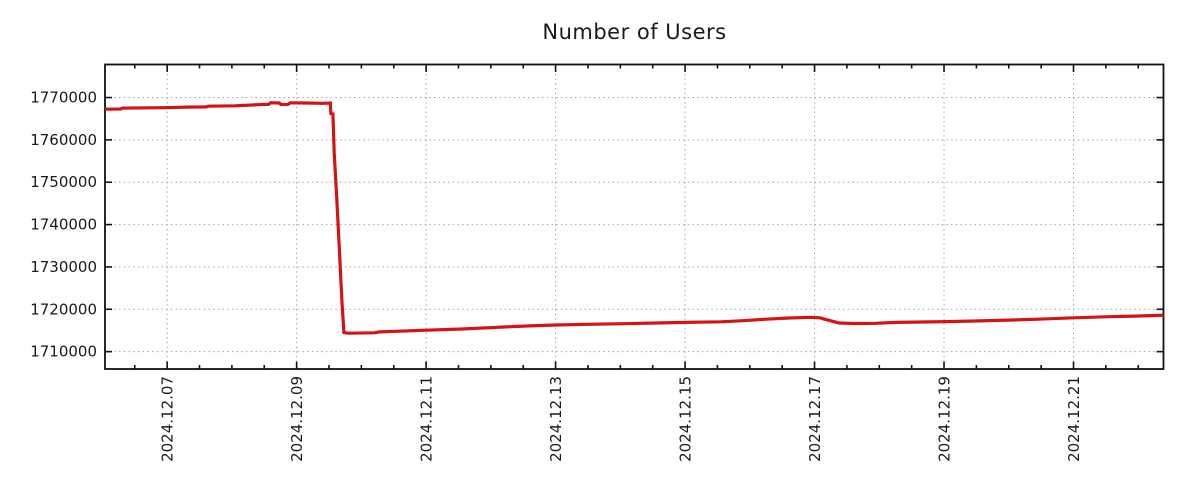  What do you see at coordinates (297, 419) in the screenshot?
I see `x-tick-label: 2024.12.09` at bounding box center [297, 419].